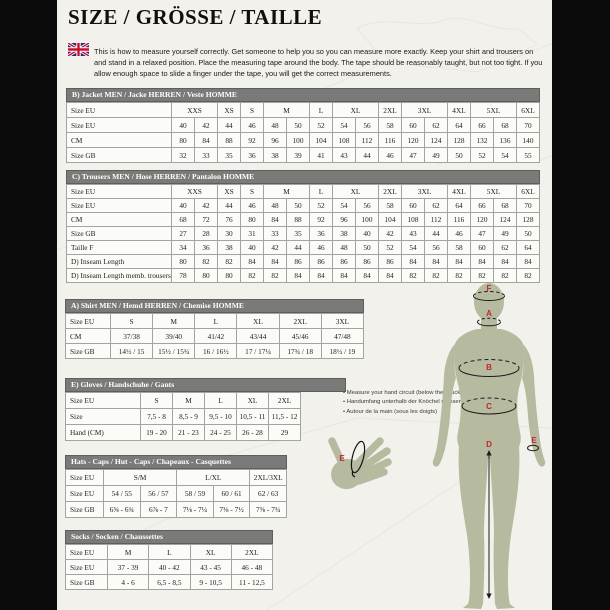  Describe the element at coordinates (210, 567) in the screenshot. I see `size-cell: 43 - 45` at that location.